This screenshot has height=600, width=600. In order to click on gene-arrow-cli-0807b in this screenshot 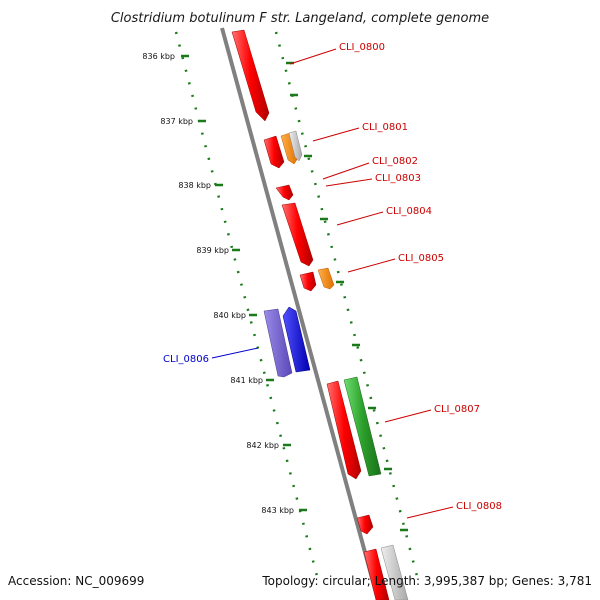, I will do `click(362, 426)`.